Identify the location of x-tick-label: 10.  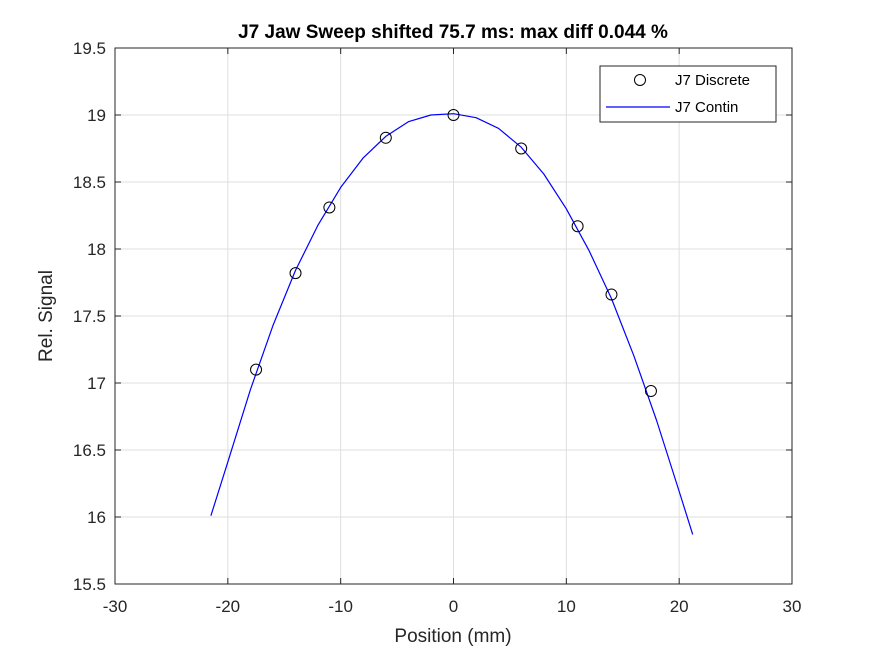
(566, 606).